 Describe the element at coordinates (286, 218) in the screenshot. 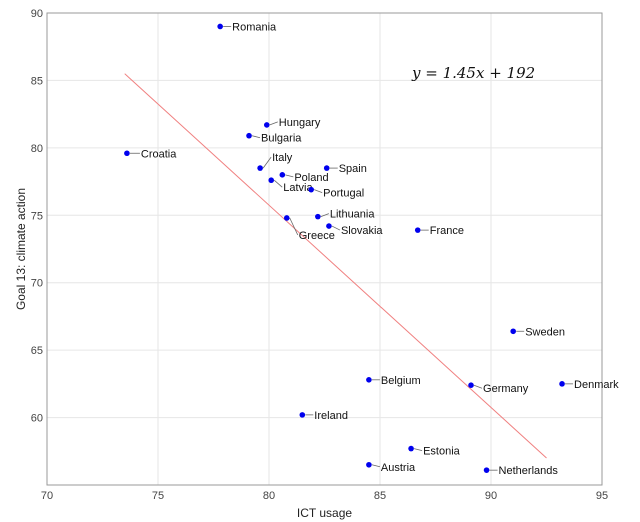

I see `data-point-greece` at that location.